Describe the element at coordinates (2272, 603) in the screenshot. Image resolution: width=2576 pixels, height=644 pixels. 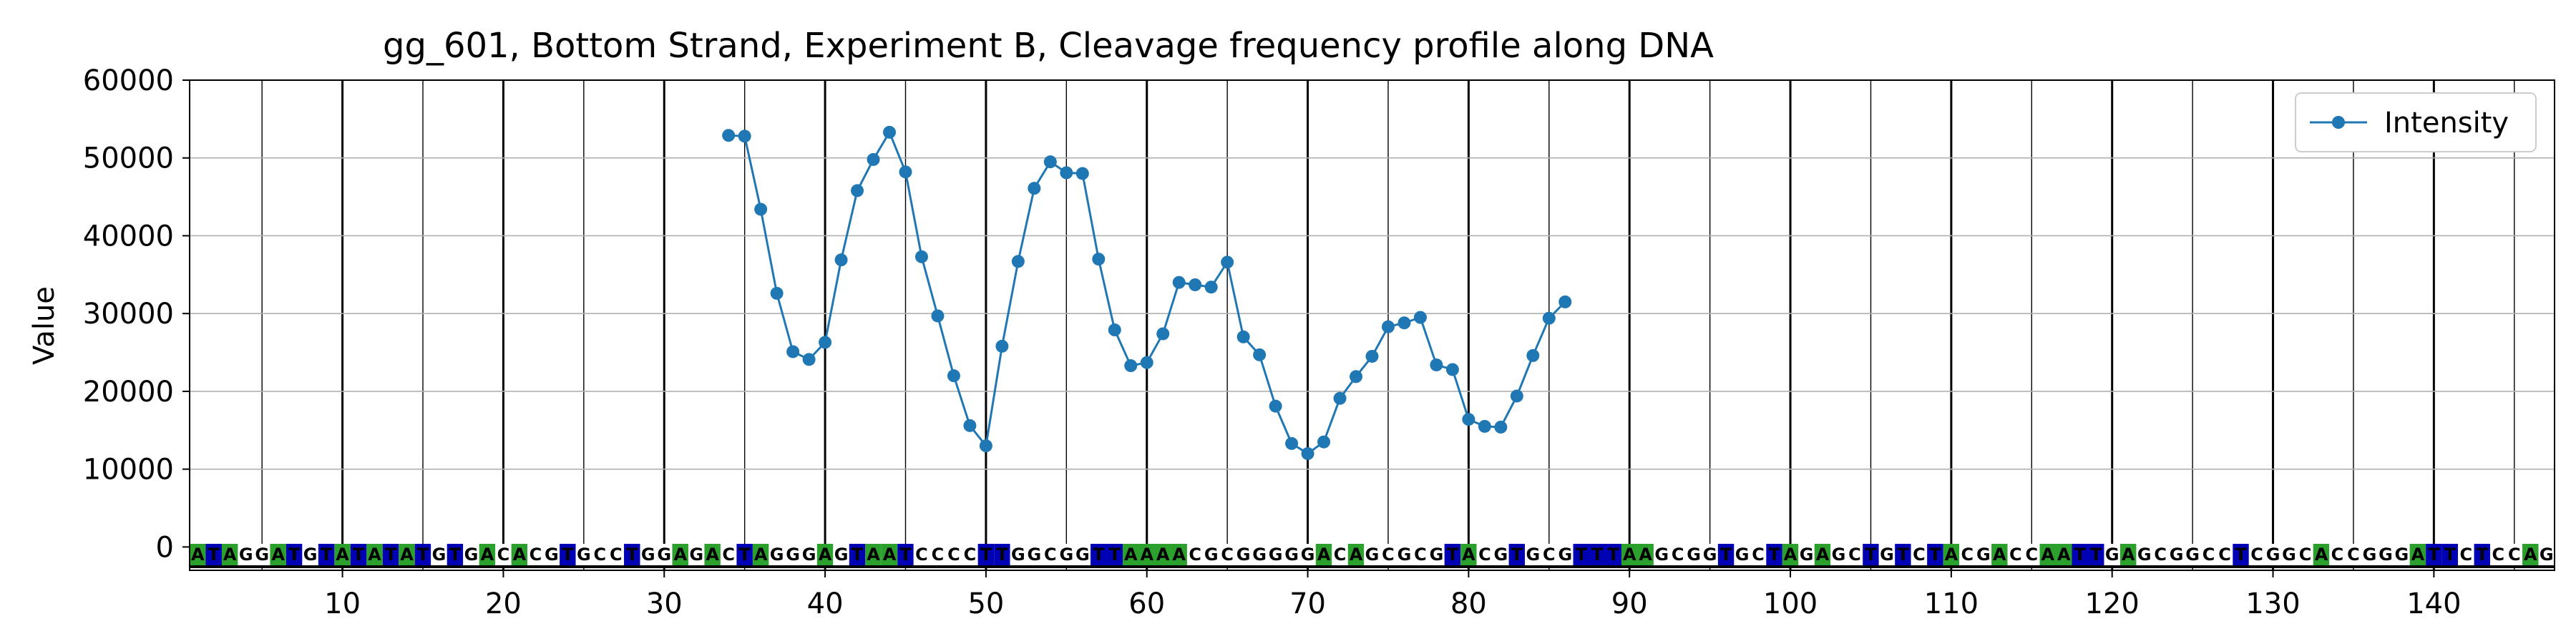
I see `x-tick-label: 130` at that location.